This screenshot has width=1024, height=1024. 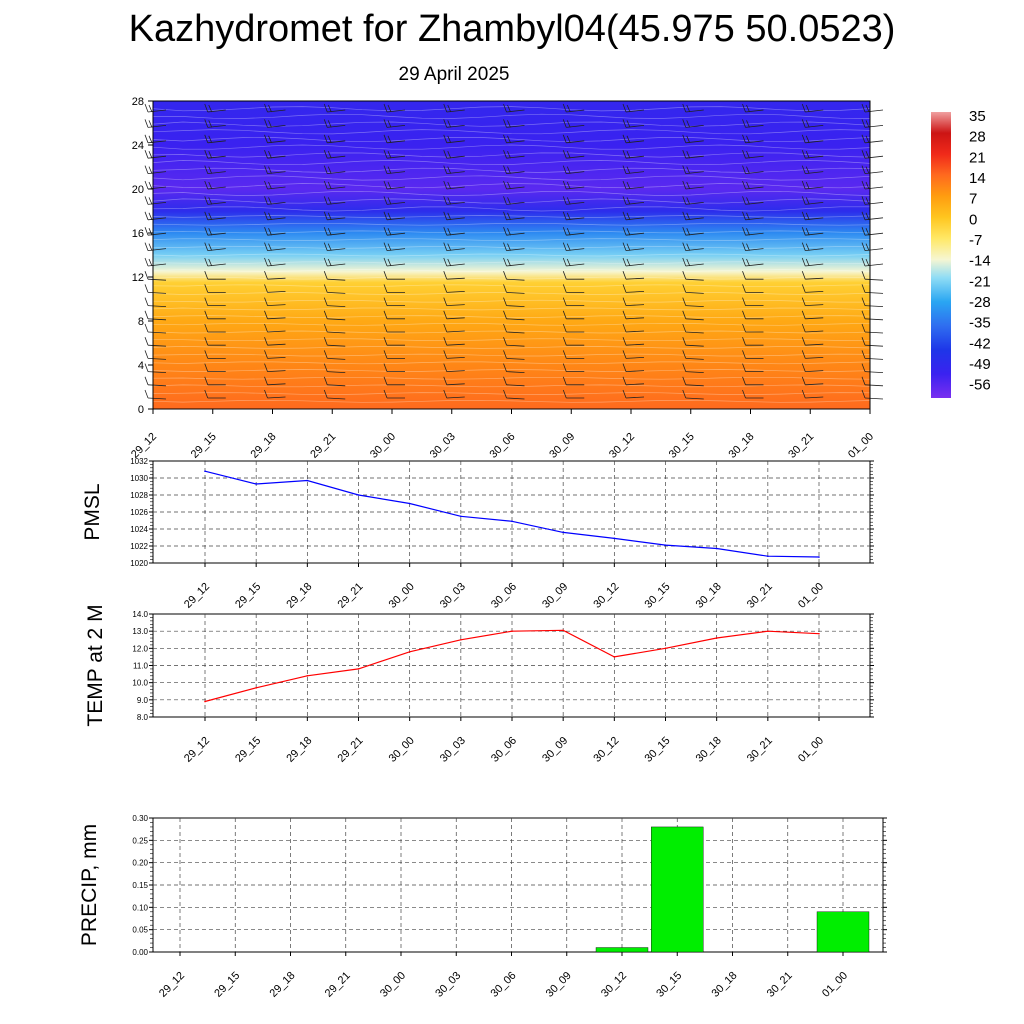 I want to click on x-tick-label: 30_00, so click(x=393, y=985).